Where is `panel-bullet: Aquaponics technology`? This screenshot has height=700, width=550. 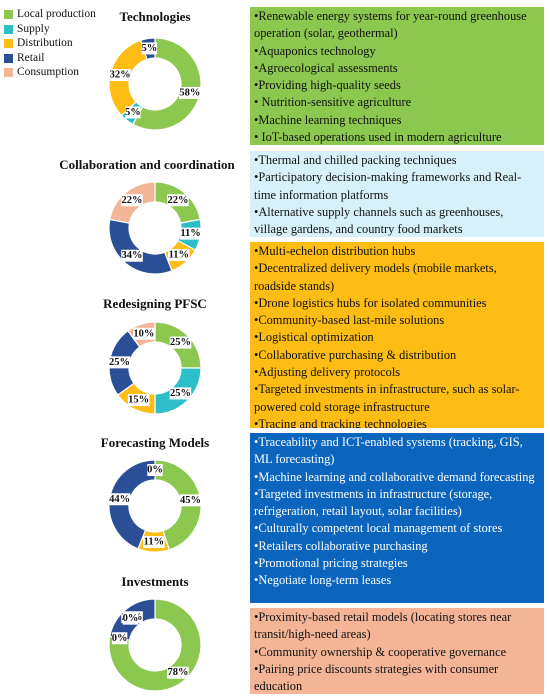
panel-bullet: Aquaponics technology is located at coordinates (397, 51).